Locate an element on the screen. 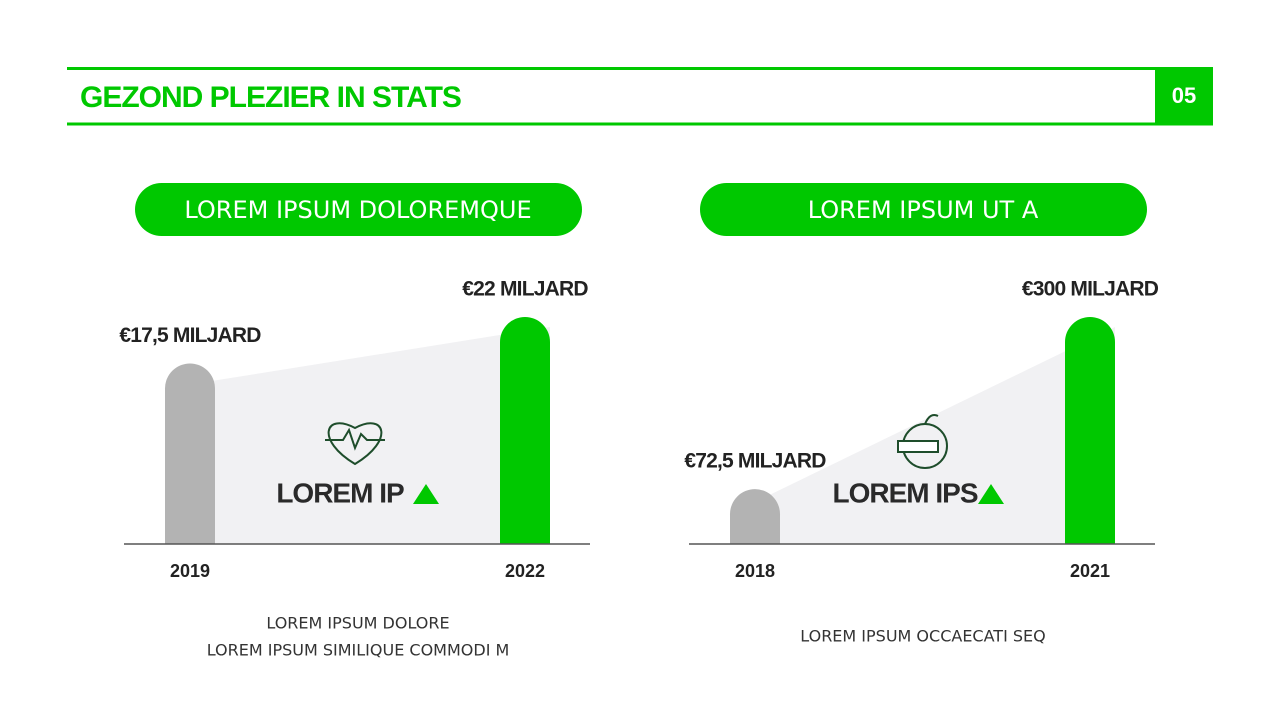 This screenshot has width=1280, height=720. page-box is located at coordinates (1184, 96).